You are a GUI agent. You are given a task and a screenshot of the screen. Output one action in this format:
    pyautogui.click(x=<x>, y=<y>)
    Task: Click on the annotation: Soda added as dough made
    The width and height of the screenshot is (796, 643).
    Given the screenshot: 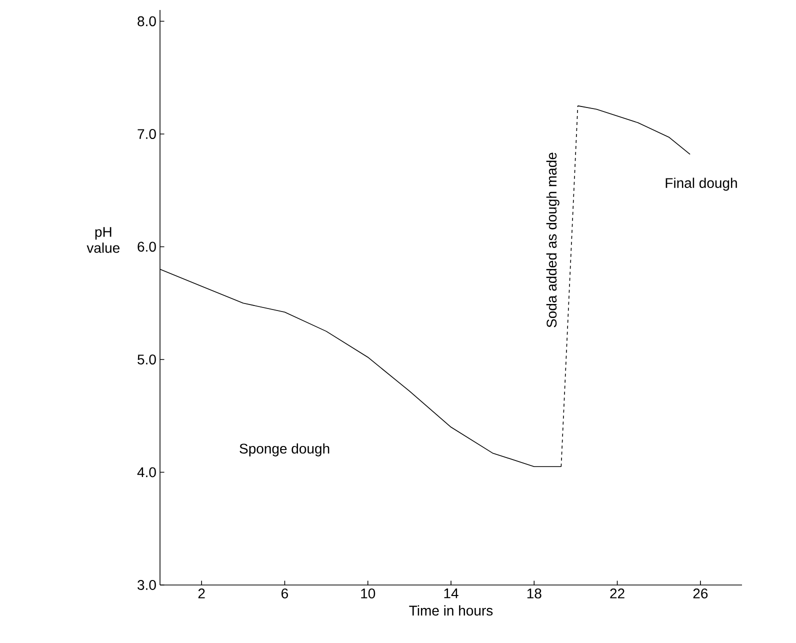 What is the action you would take?
    pyautogui.click(x=553, y=240)
    